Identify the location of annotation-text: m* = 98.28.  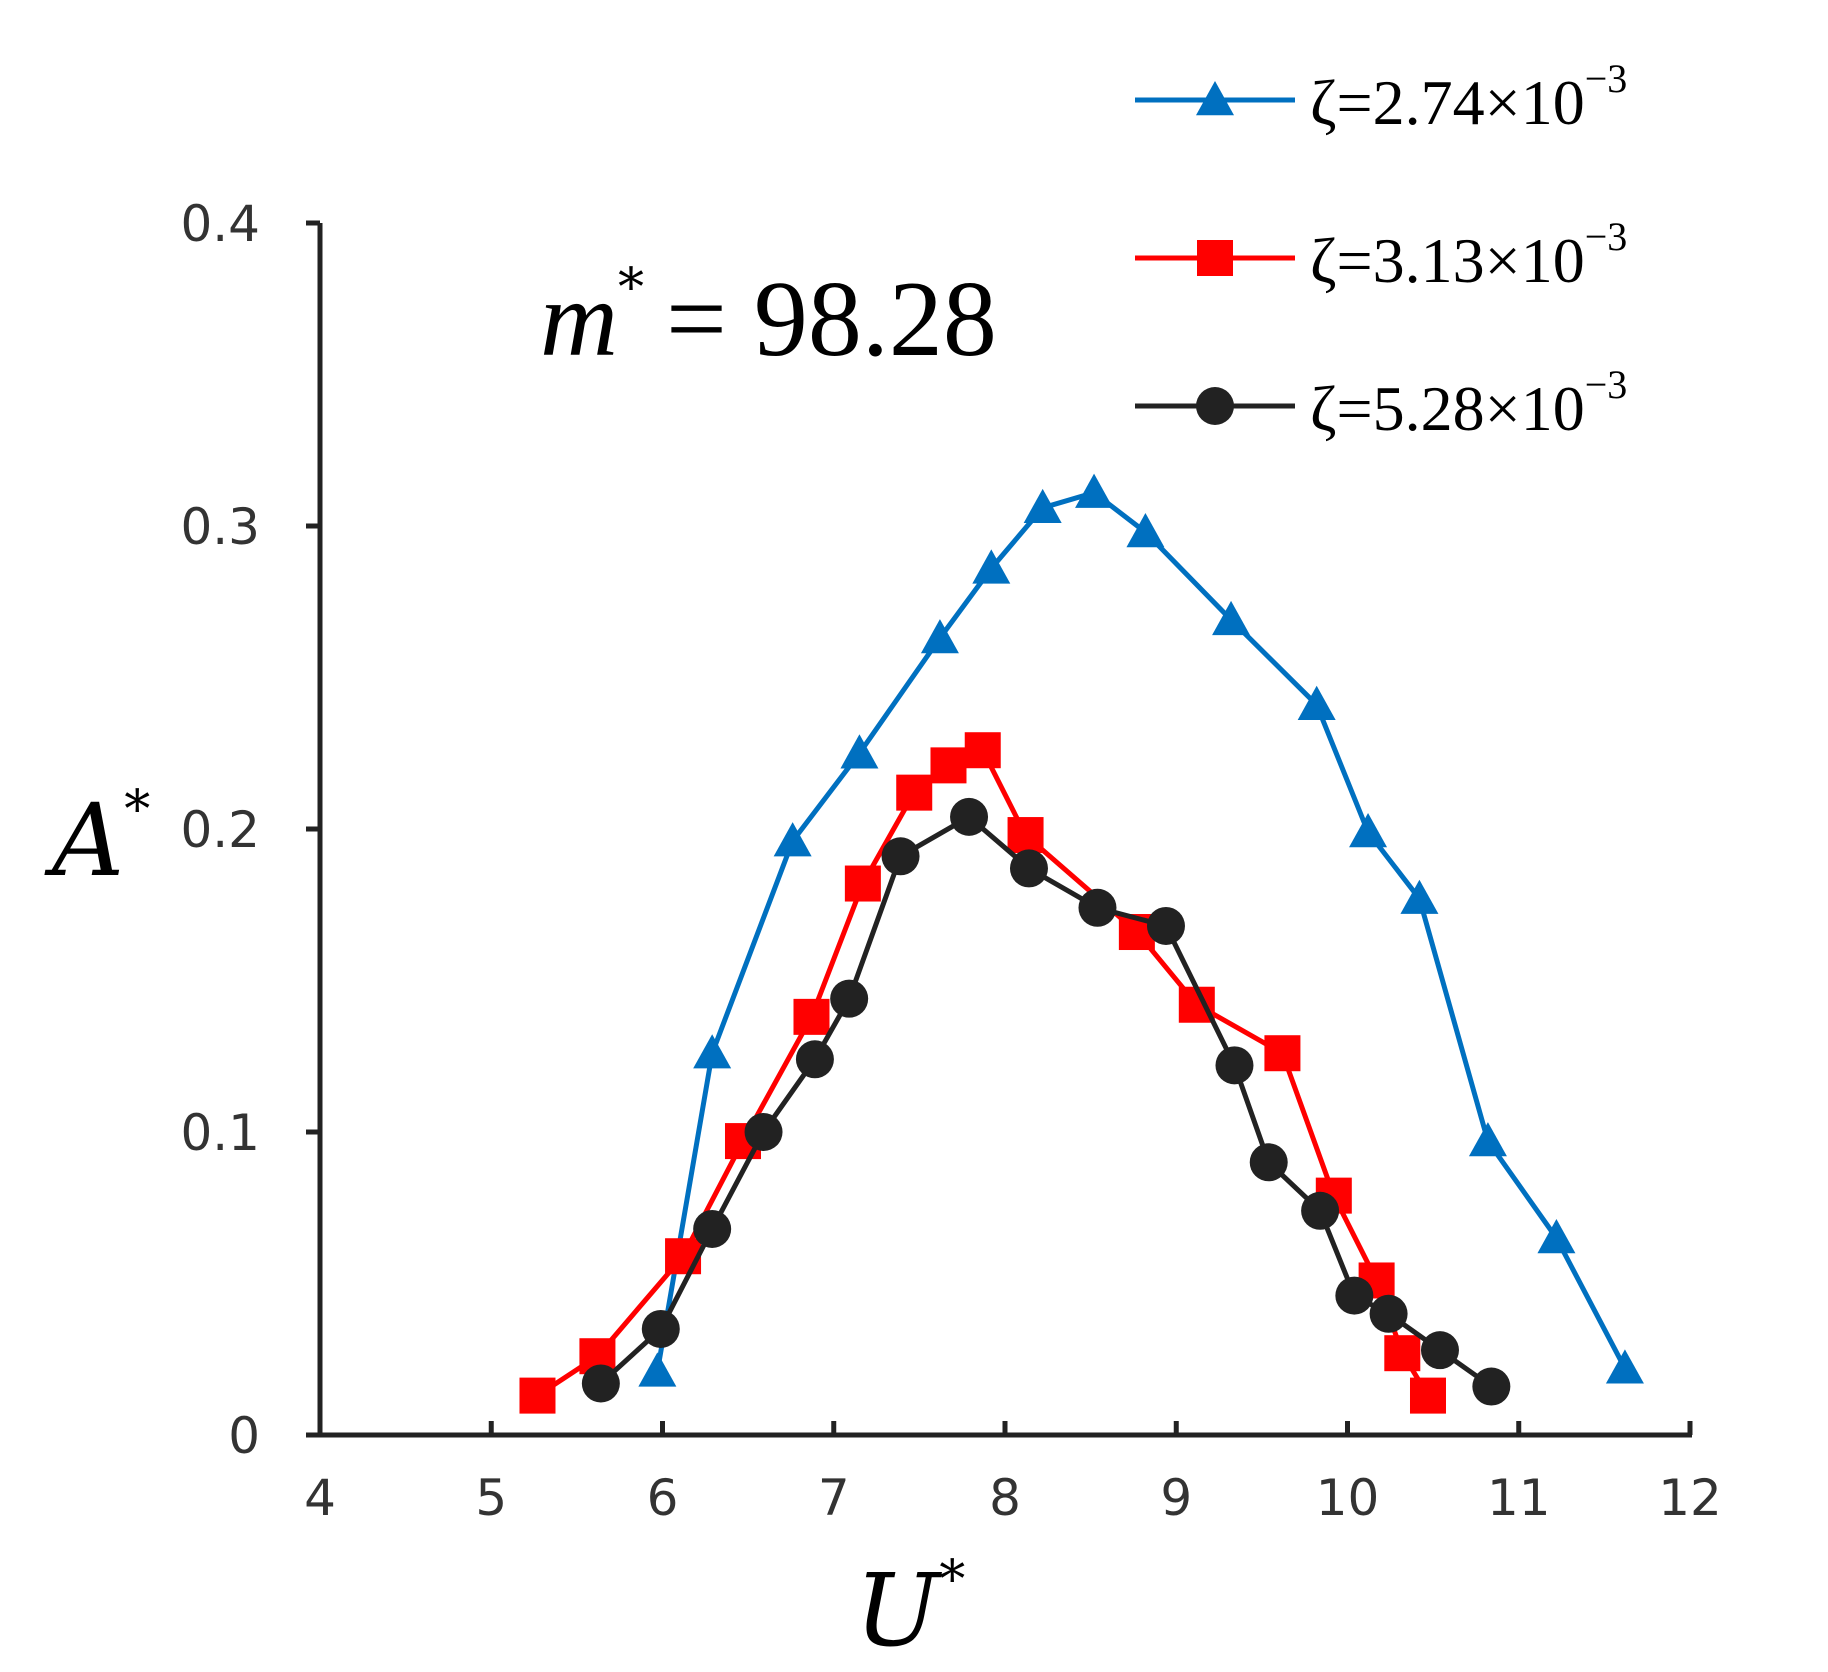
(768, 318).